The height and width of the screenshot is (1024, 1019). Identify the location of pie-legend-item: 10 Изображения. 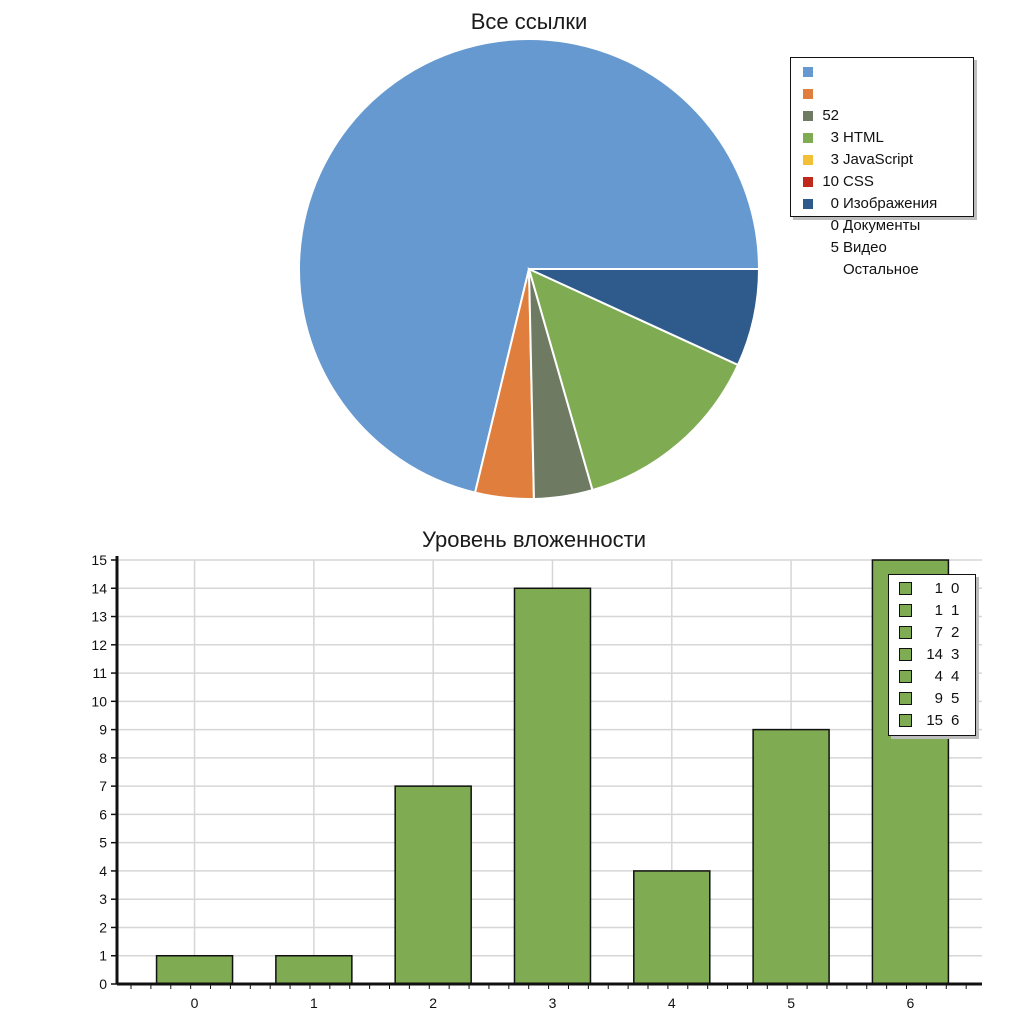
(882, 169).